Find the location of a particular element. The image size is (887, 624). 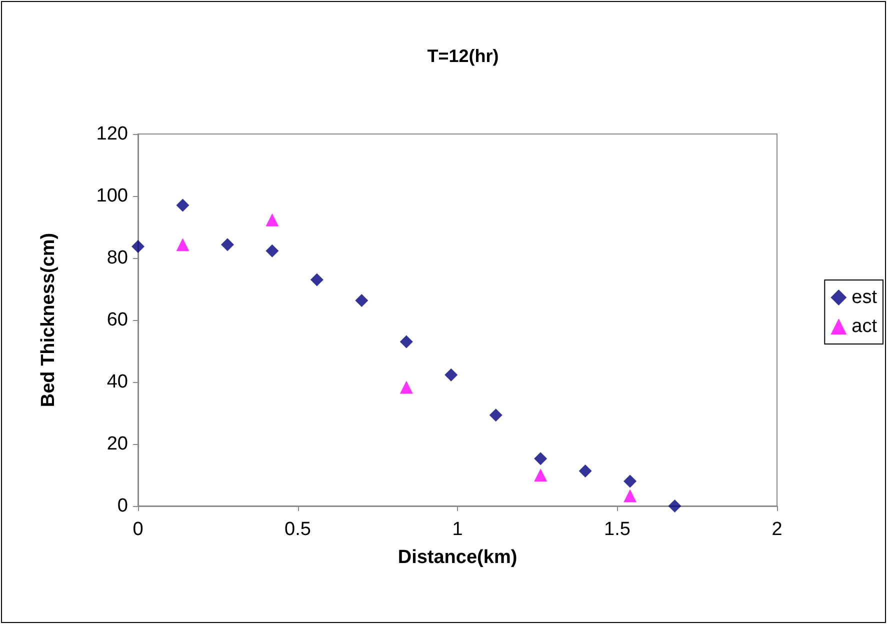

y-axis-title: Bed Thickness(cm) is located at coordinates (48, 320).